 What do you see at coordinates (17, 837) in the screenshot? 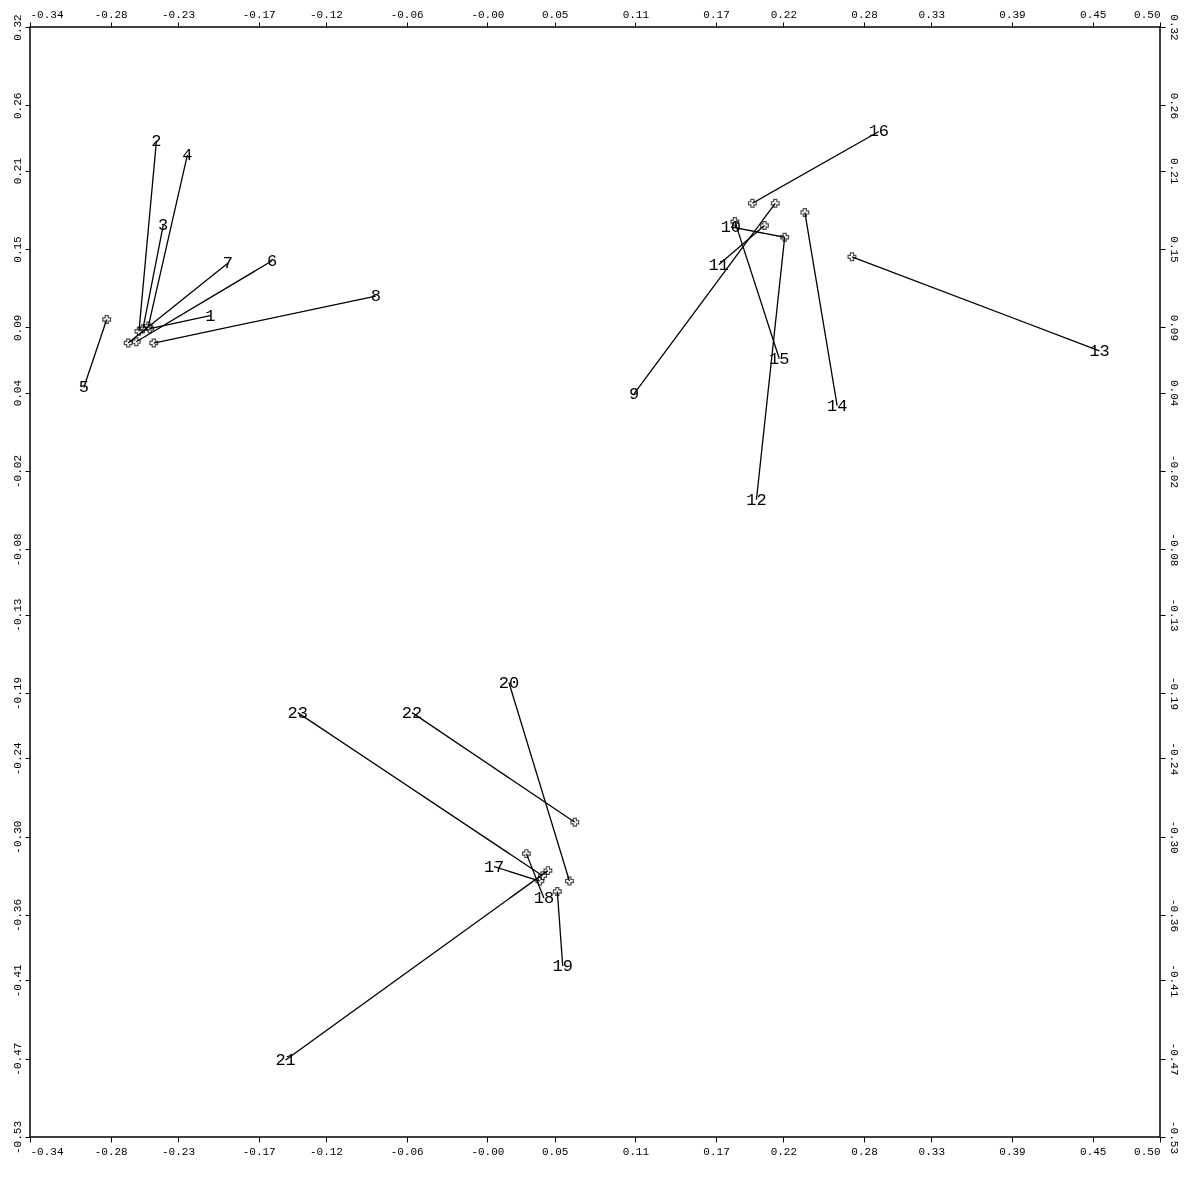
I see `y-tick-label: -0.30` at bounding box center [17, 837].